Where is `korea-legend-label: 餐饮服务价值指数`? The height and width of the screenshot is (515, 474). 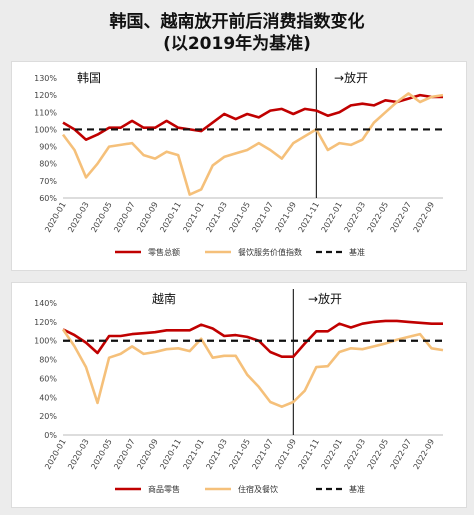 korea-legend-label: 餐饮服务价值指数 is located at coordinates (270, 252).